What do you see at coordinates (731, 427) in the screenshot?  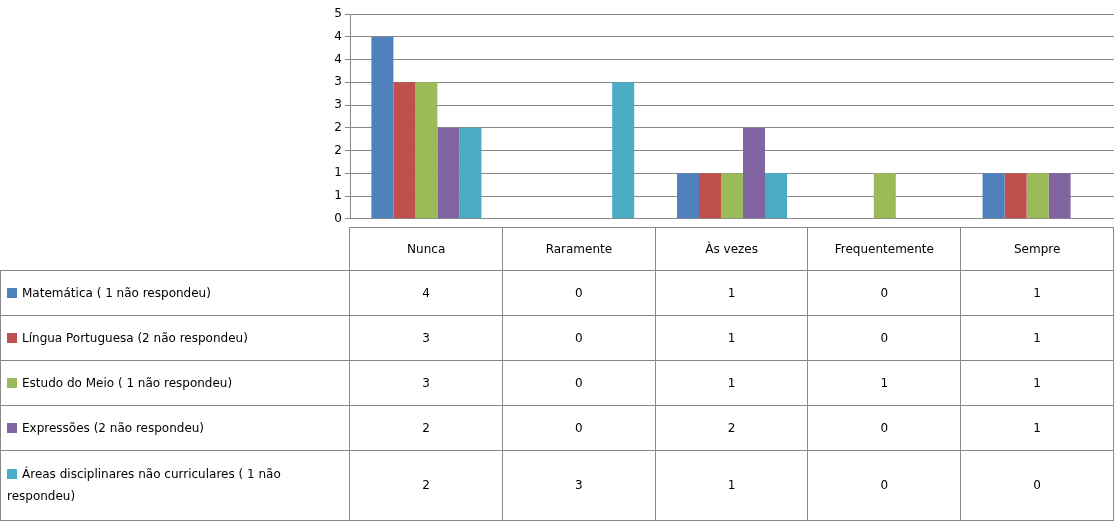 I see `data-label: 2` at bounding box center [731, 427].